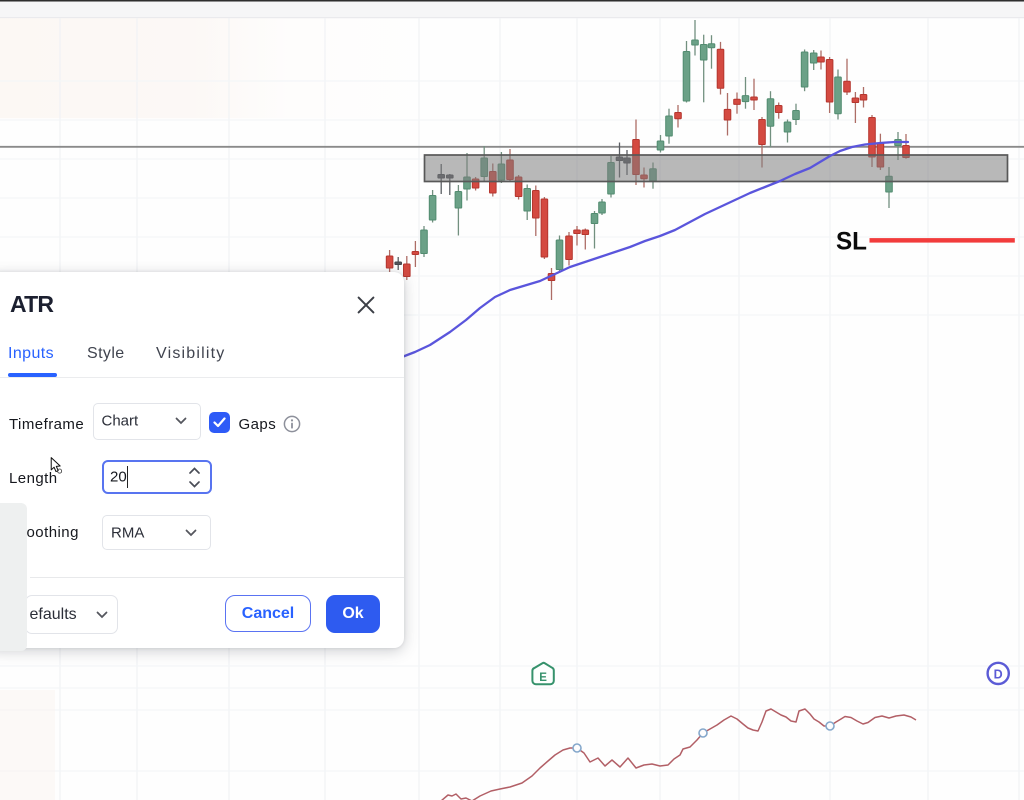 The height and width of the screenshot is (800, 1024). I want to click on svg-text: SL, so click(851, 242).